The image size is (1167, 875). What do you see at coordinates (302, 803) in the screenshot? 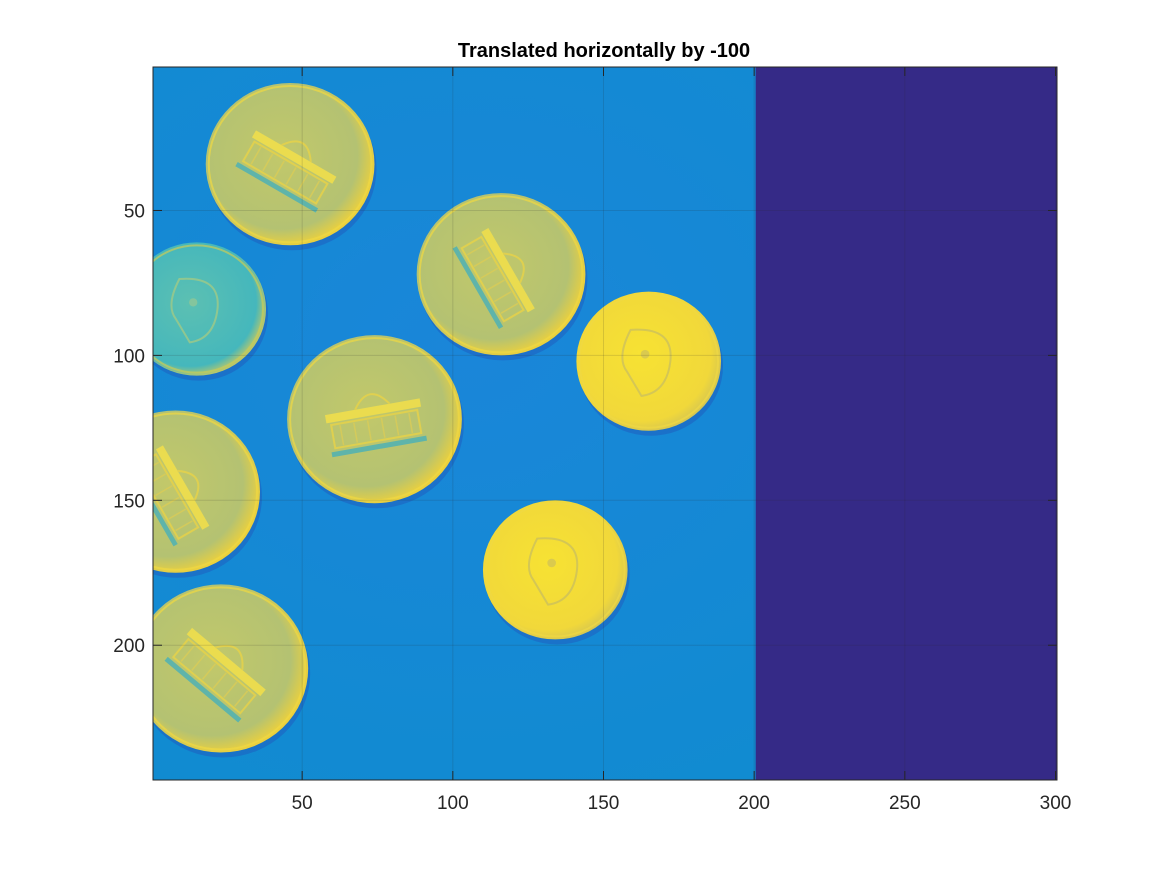
I see `x-tick-label: 50` at bounding box center [302, 803].